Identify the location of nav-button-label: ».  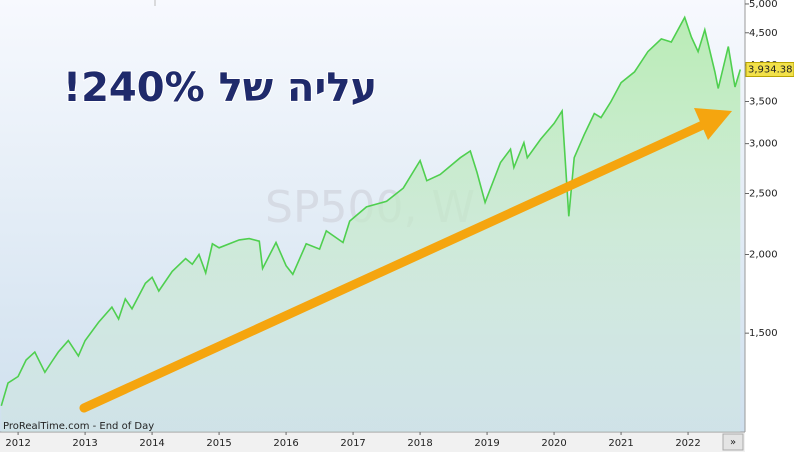
(733, 442).